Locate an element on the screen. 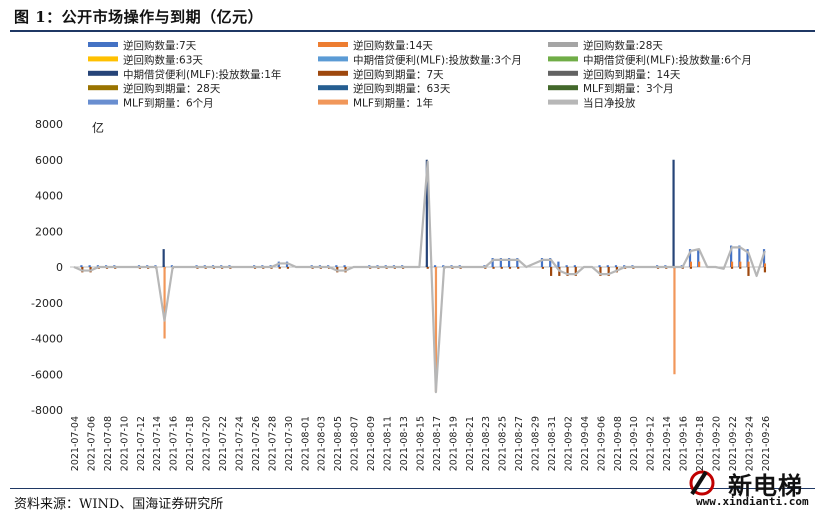  legend-label-中期借贷便利-MLF-投放数量-1年: 中期借贷便利(MLF):投放数量:1年 is located at coordinates (202, 74).